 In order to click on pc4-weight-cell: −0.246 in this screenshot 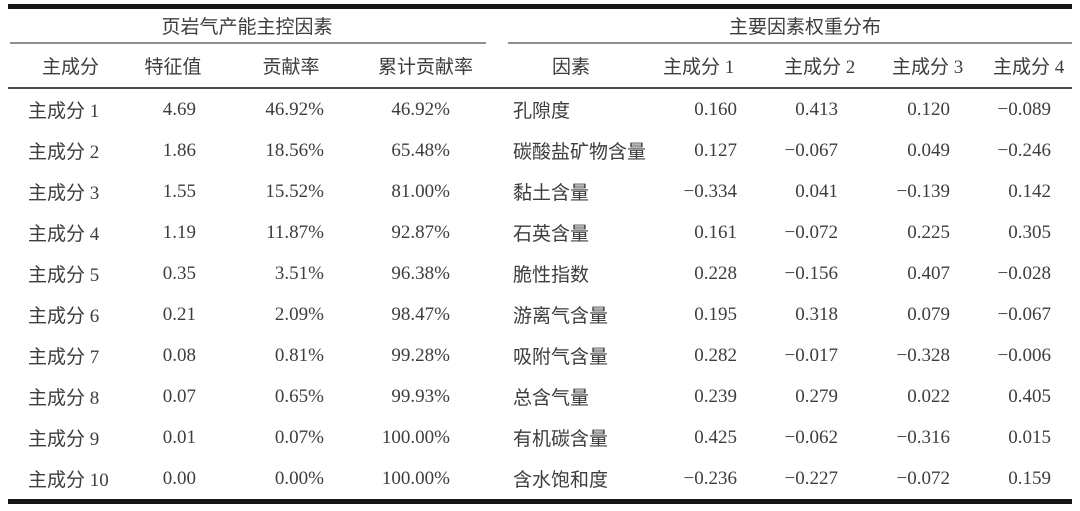, I will do `click(1024, 150)`.